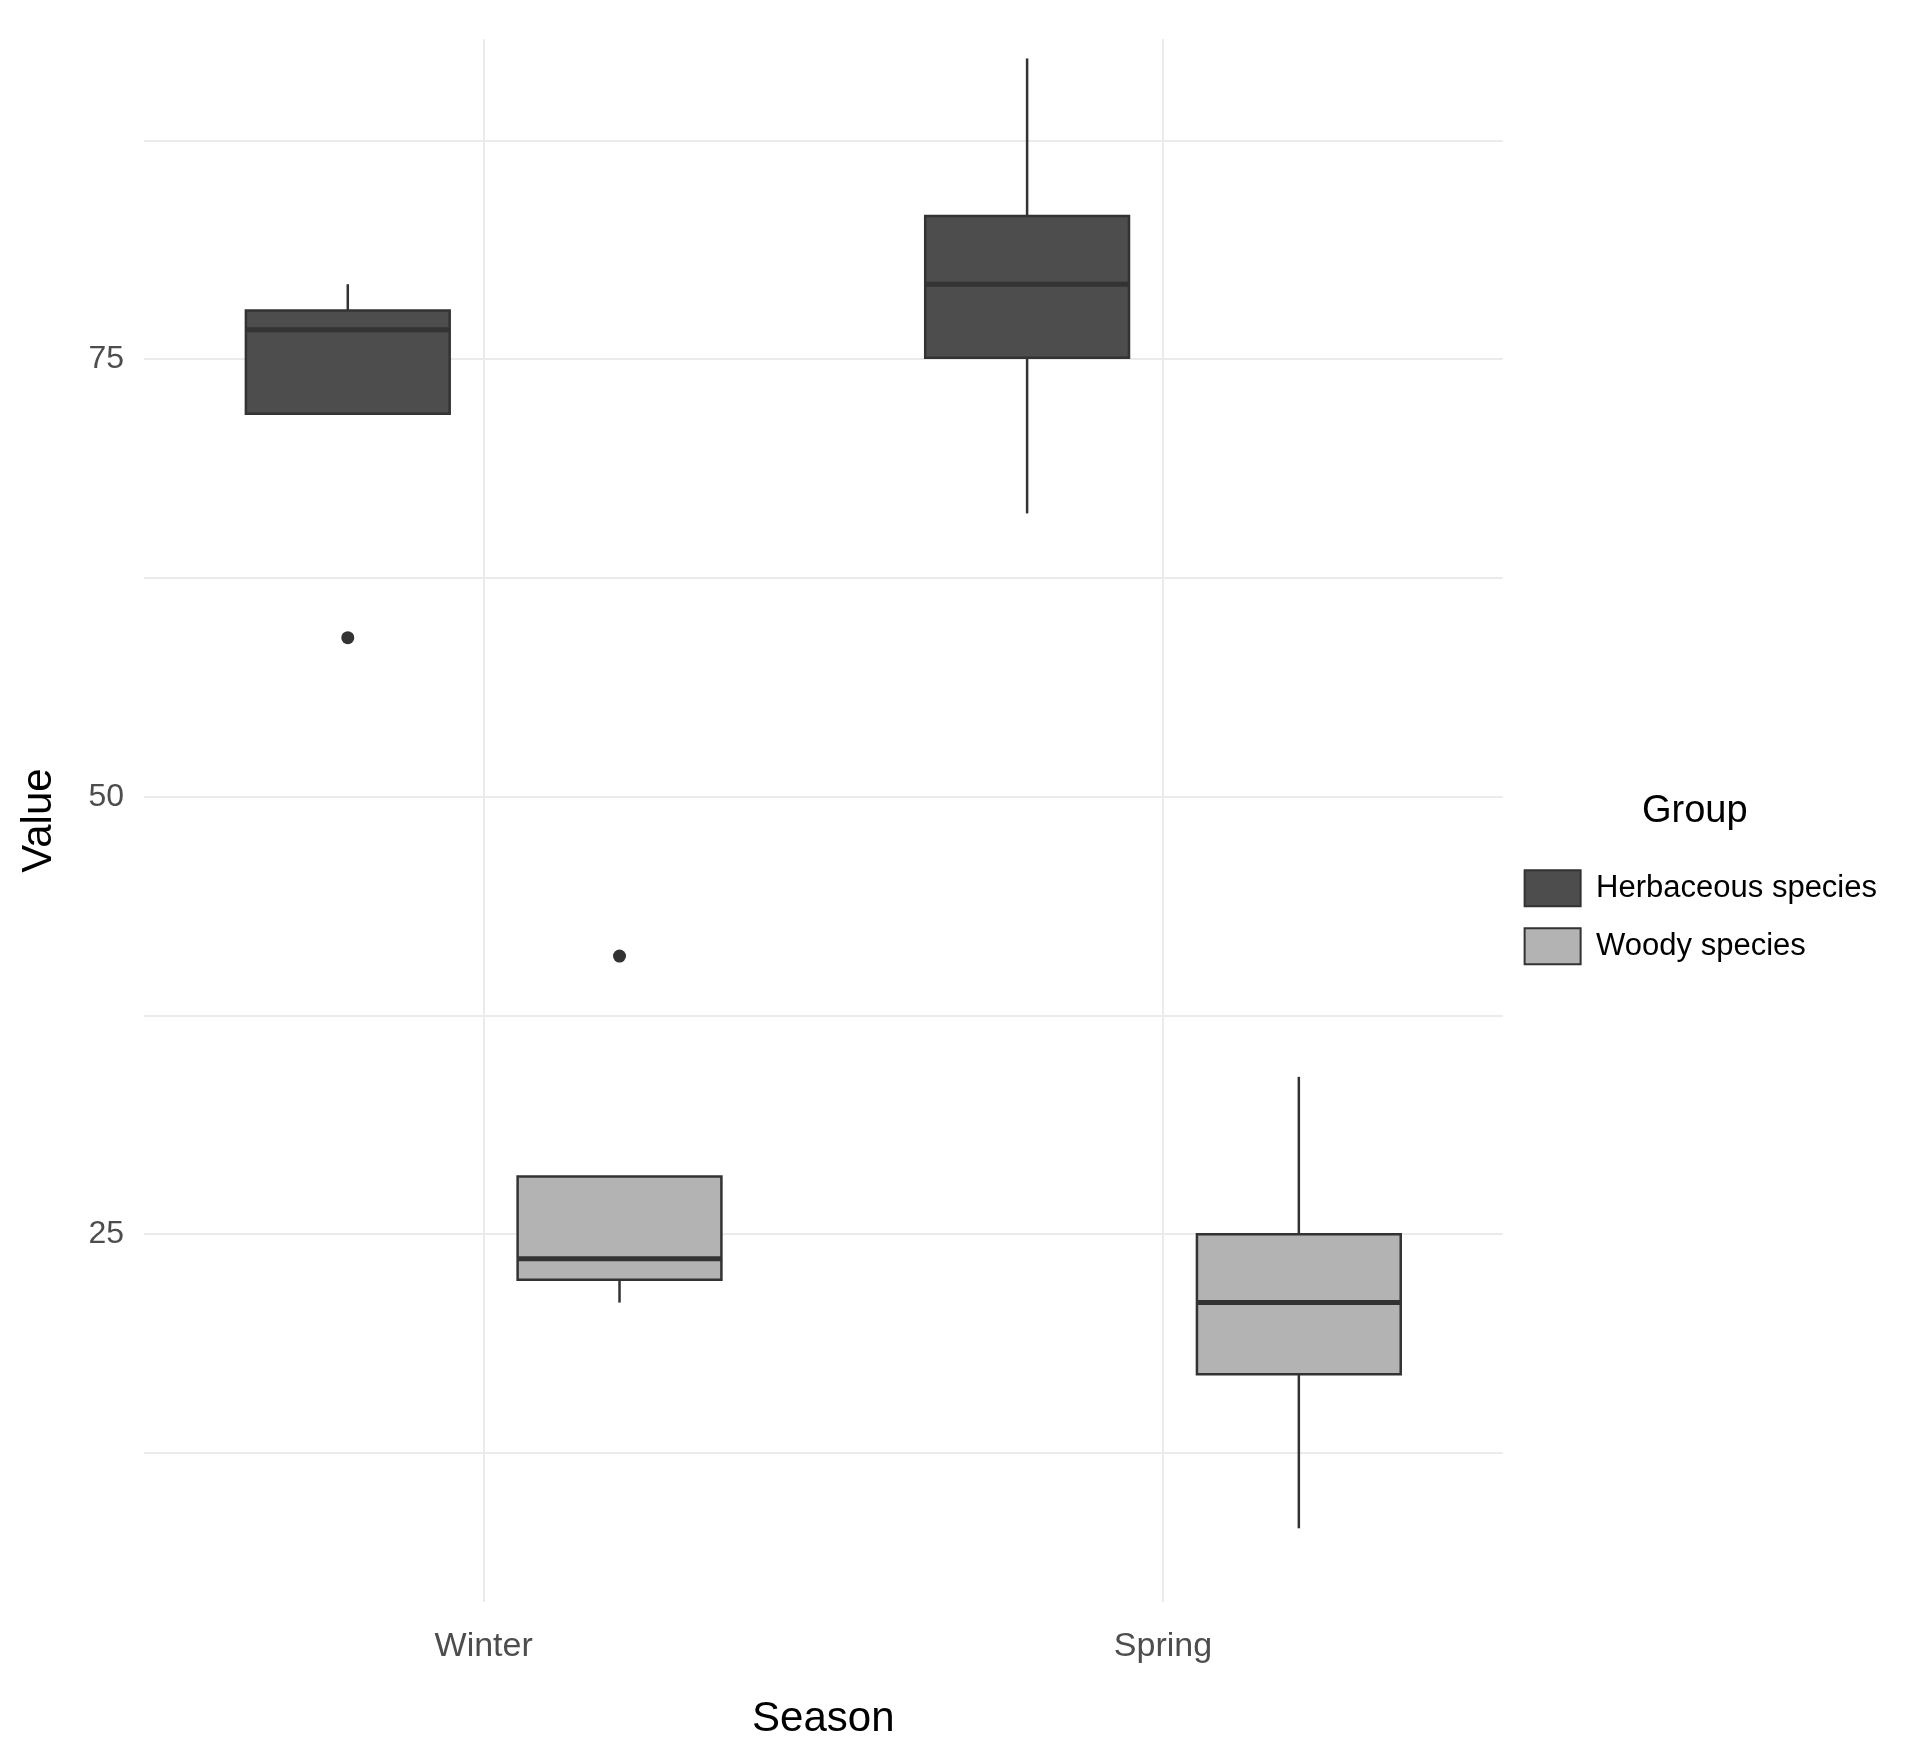  Describe the element at coordinates (1695, 809) in the screenshot. I see `legend-title: Group` at that location.